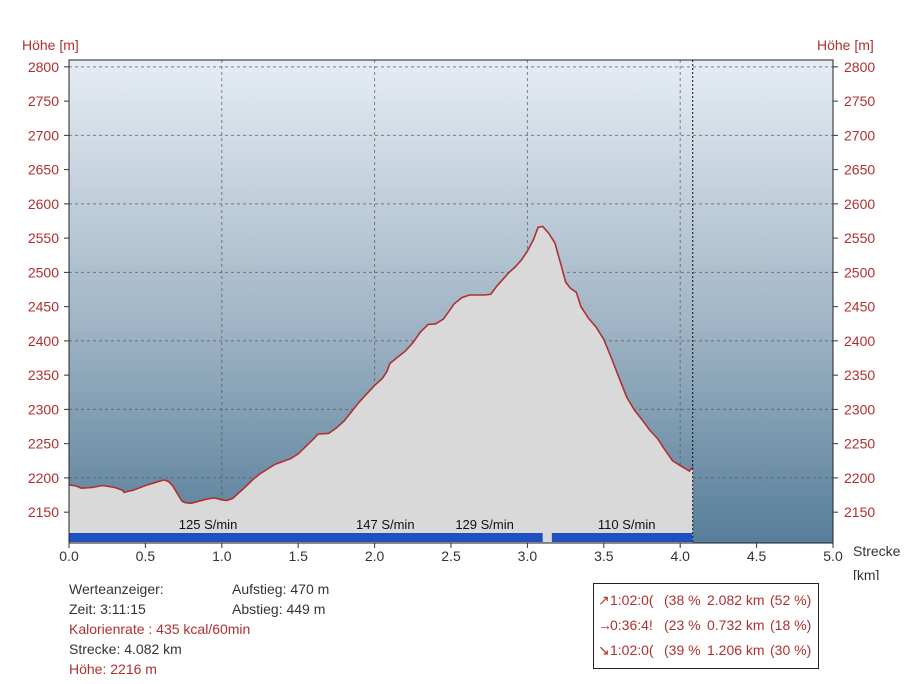 This screenshot has height=684, width=917. Describe the element at coordinates (43, 101) in the screenshot. I see `y-tick-label-left: 2750` at that location.